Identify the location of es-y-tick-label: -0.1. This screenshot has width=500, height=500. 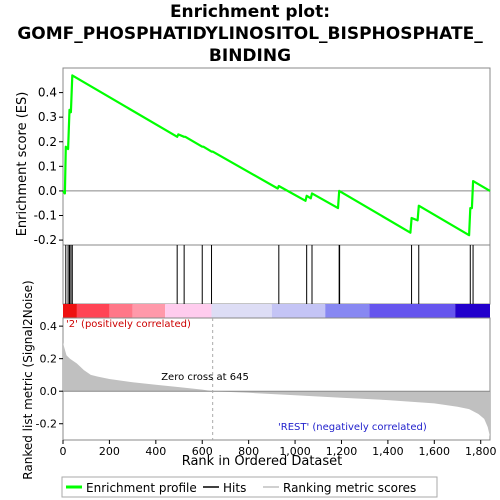
(45, 216).